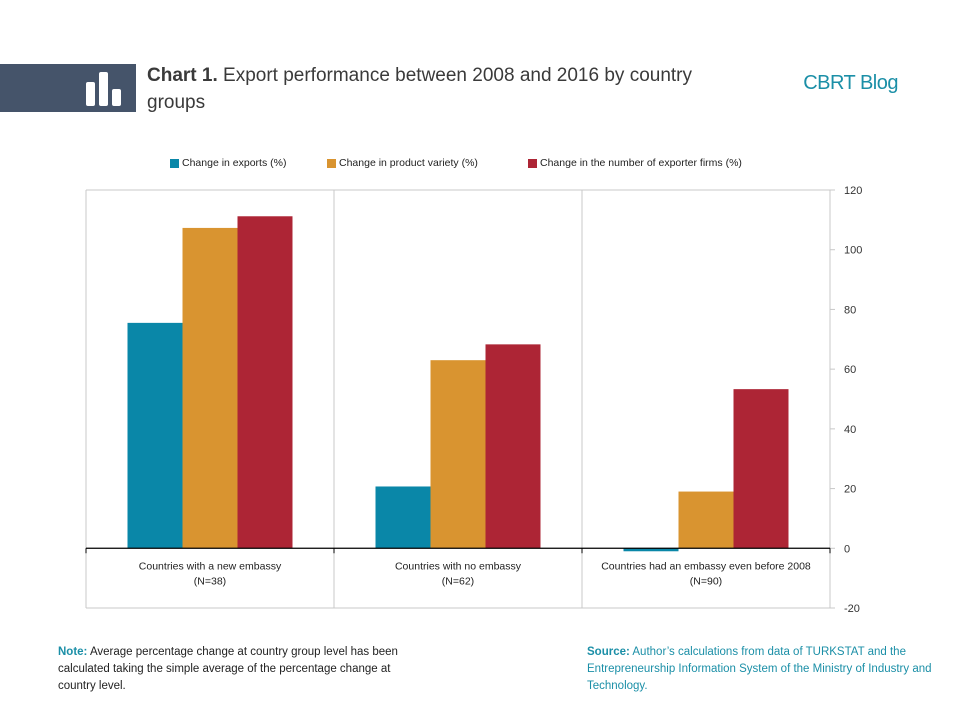 Image resolution: width=960 pixels, height=720 pixels. Describe the element at coordinates (210, 581) in the screenshot. I see `category-label: (N=38)` at that location.